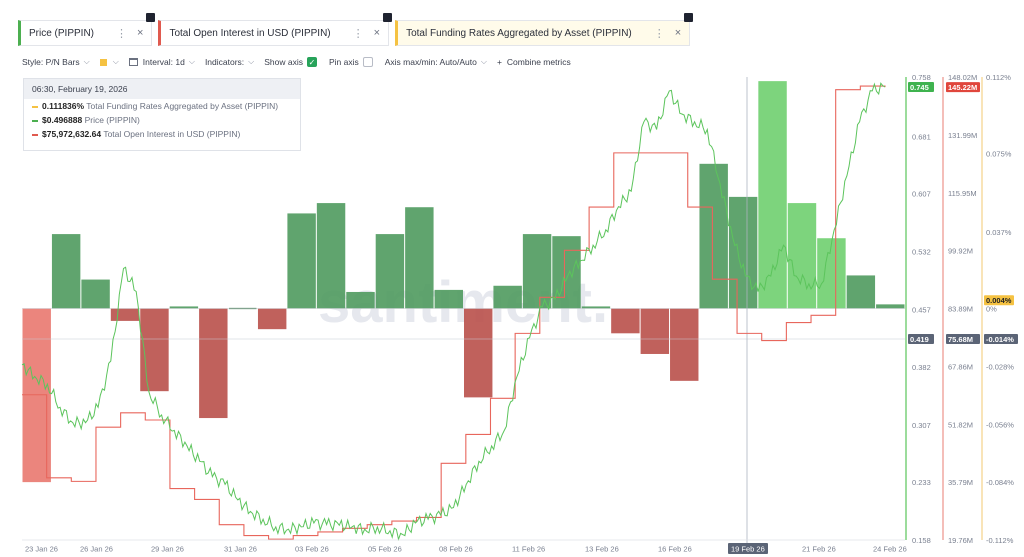  What do you see at coordinates (962, 135) in the screenshot?
I see `oi-tick-label: 131.99M` at bounding box center [962, 135].